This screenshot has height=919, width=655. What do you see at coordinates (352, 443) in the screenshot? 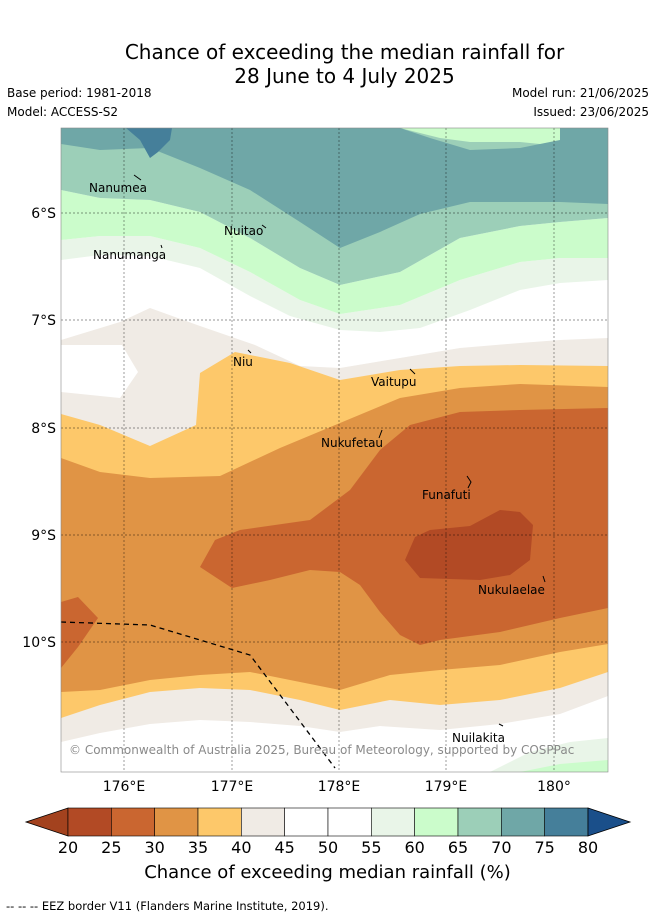
I see `place-label: Nukufetau` at bounding box center [352, 443].